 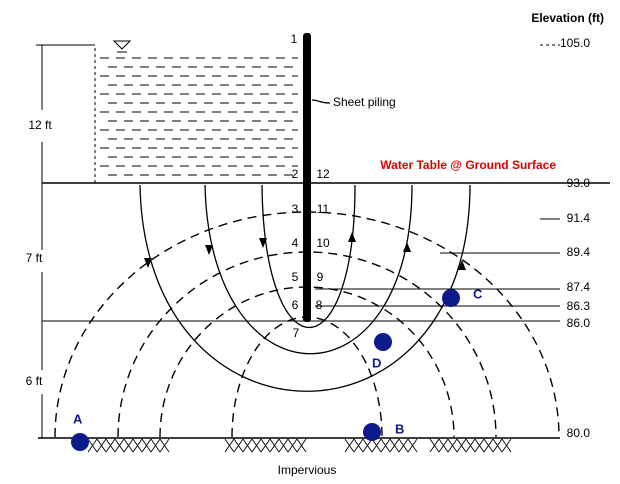 What do you see at coordinates (468, 165) in the screenshot?
I see `water-table-label: Water Table @ Ground Surface` at bounding box center [468, 165].